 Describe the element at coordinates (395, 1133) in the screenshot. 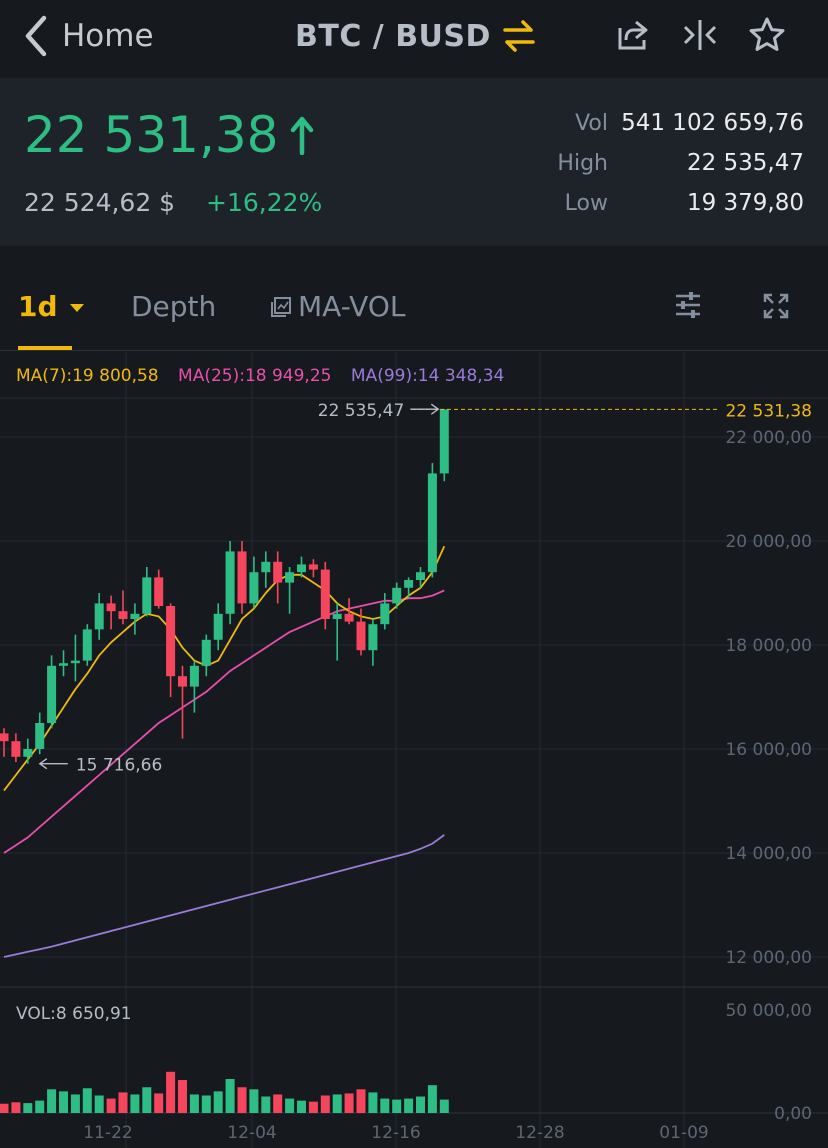

I see `x-tick-label: 12-16` at that location.